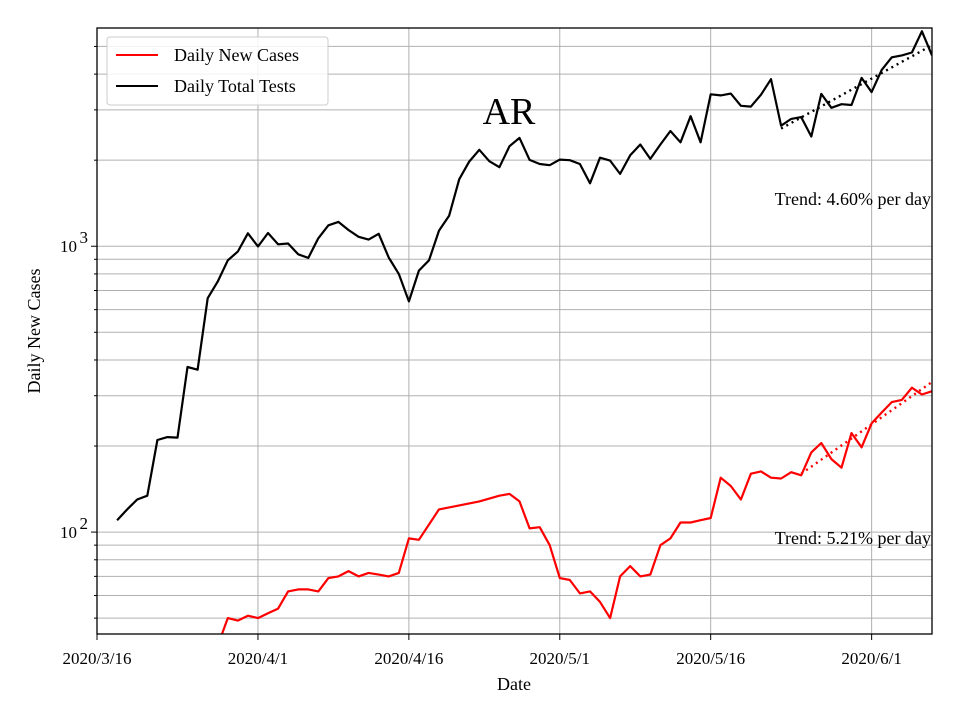  Describe the element at coordinates (866, 428) in the screenshot. I see `trend-line-cases` at that location.